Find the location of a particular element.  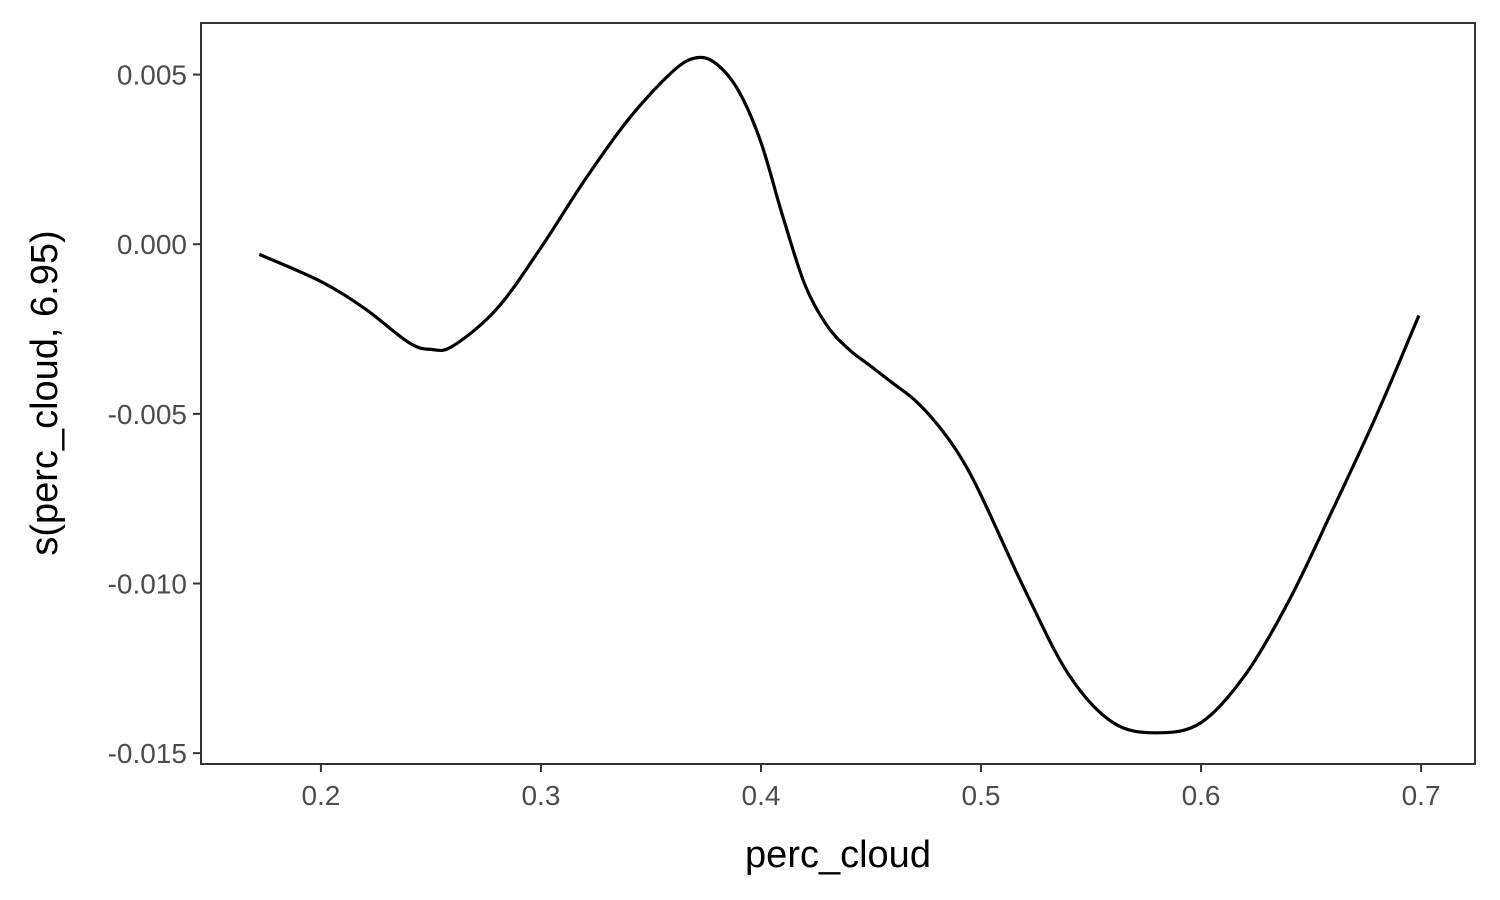

y-tick-label: 0.000 is located at coordinates (152, 244).